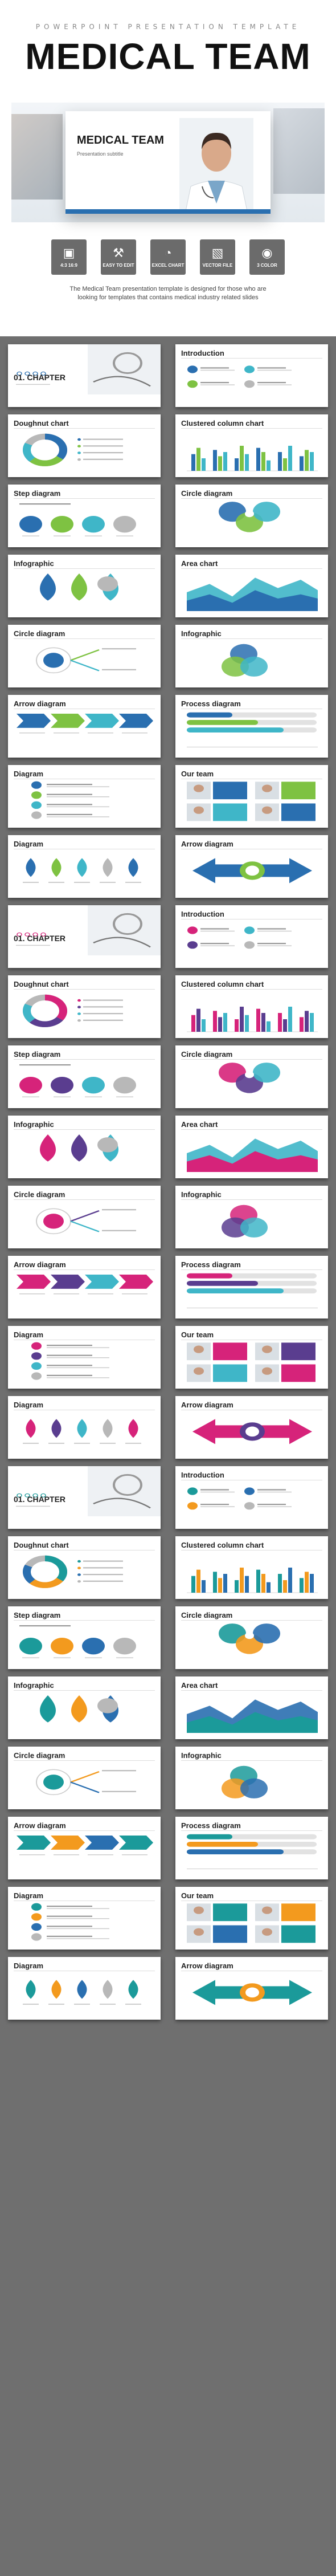  Describe the element at coordinates (217, 257) in the screenshot. I see `feature-image: ▧ VECTOR FILE` at that location.